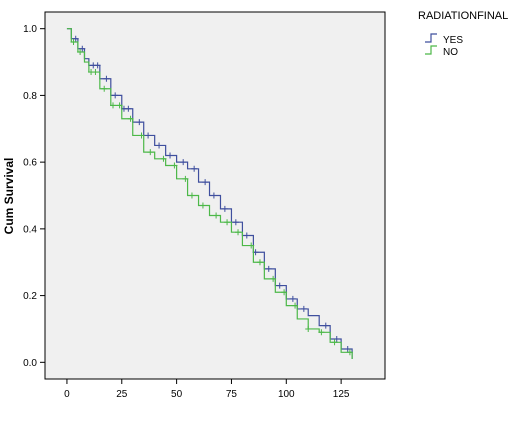 The width and height of the screenshot is (520, 425). Describe the element at coordinates (450, 52) in the screenshot. I see `legend-label-no: NO` at that location.